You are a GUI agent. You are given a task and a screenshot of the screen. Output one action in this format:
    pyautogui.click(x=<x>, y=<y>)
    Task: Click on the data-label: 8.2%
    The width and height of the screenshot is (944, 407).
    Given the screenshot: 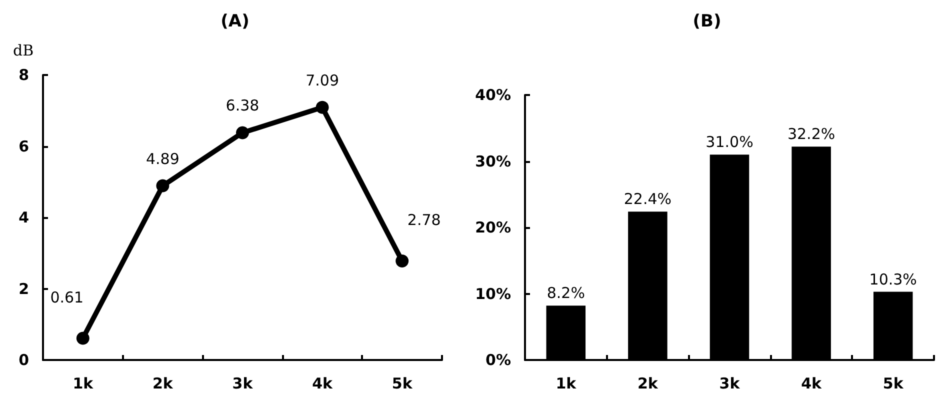 What is the action you would take?
    pyautogui.click(x=565, y=293)
    